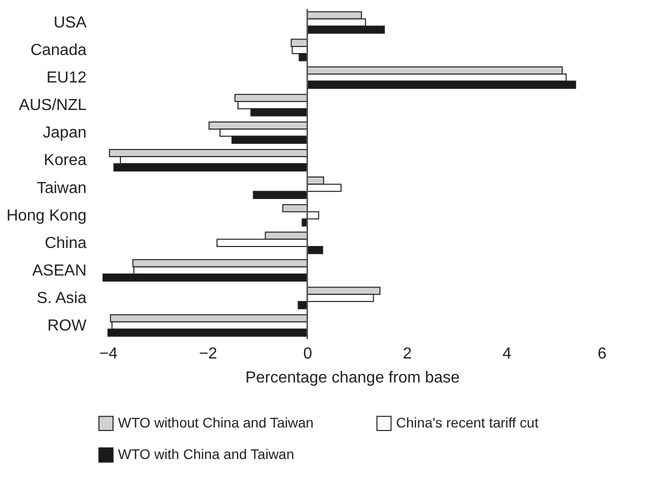  What do you see at coordinates (64, 133) in the screenshot?
I see `y-tick-label: Japan` at bounding box center [64, 133].